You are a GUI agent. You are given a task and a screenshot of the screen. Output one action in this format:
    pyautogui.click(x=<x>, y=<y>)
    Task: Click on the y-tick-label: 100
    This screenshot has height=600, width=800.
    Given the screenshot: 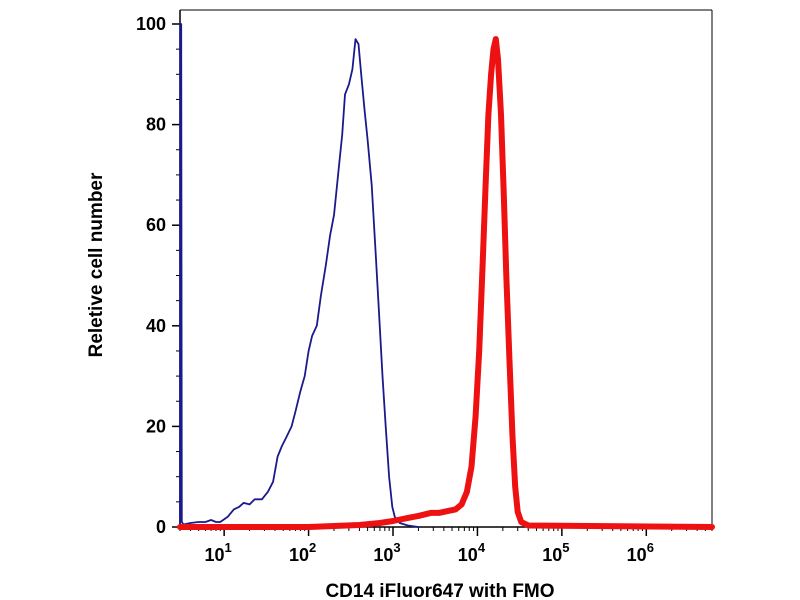 What is the action you would take?
    pyautogui.click(x=151, y=24)
    